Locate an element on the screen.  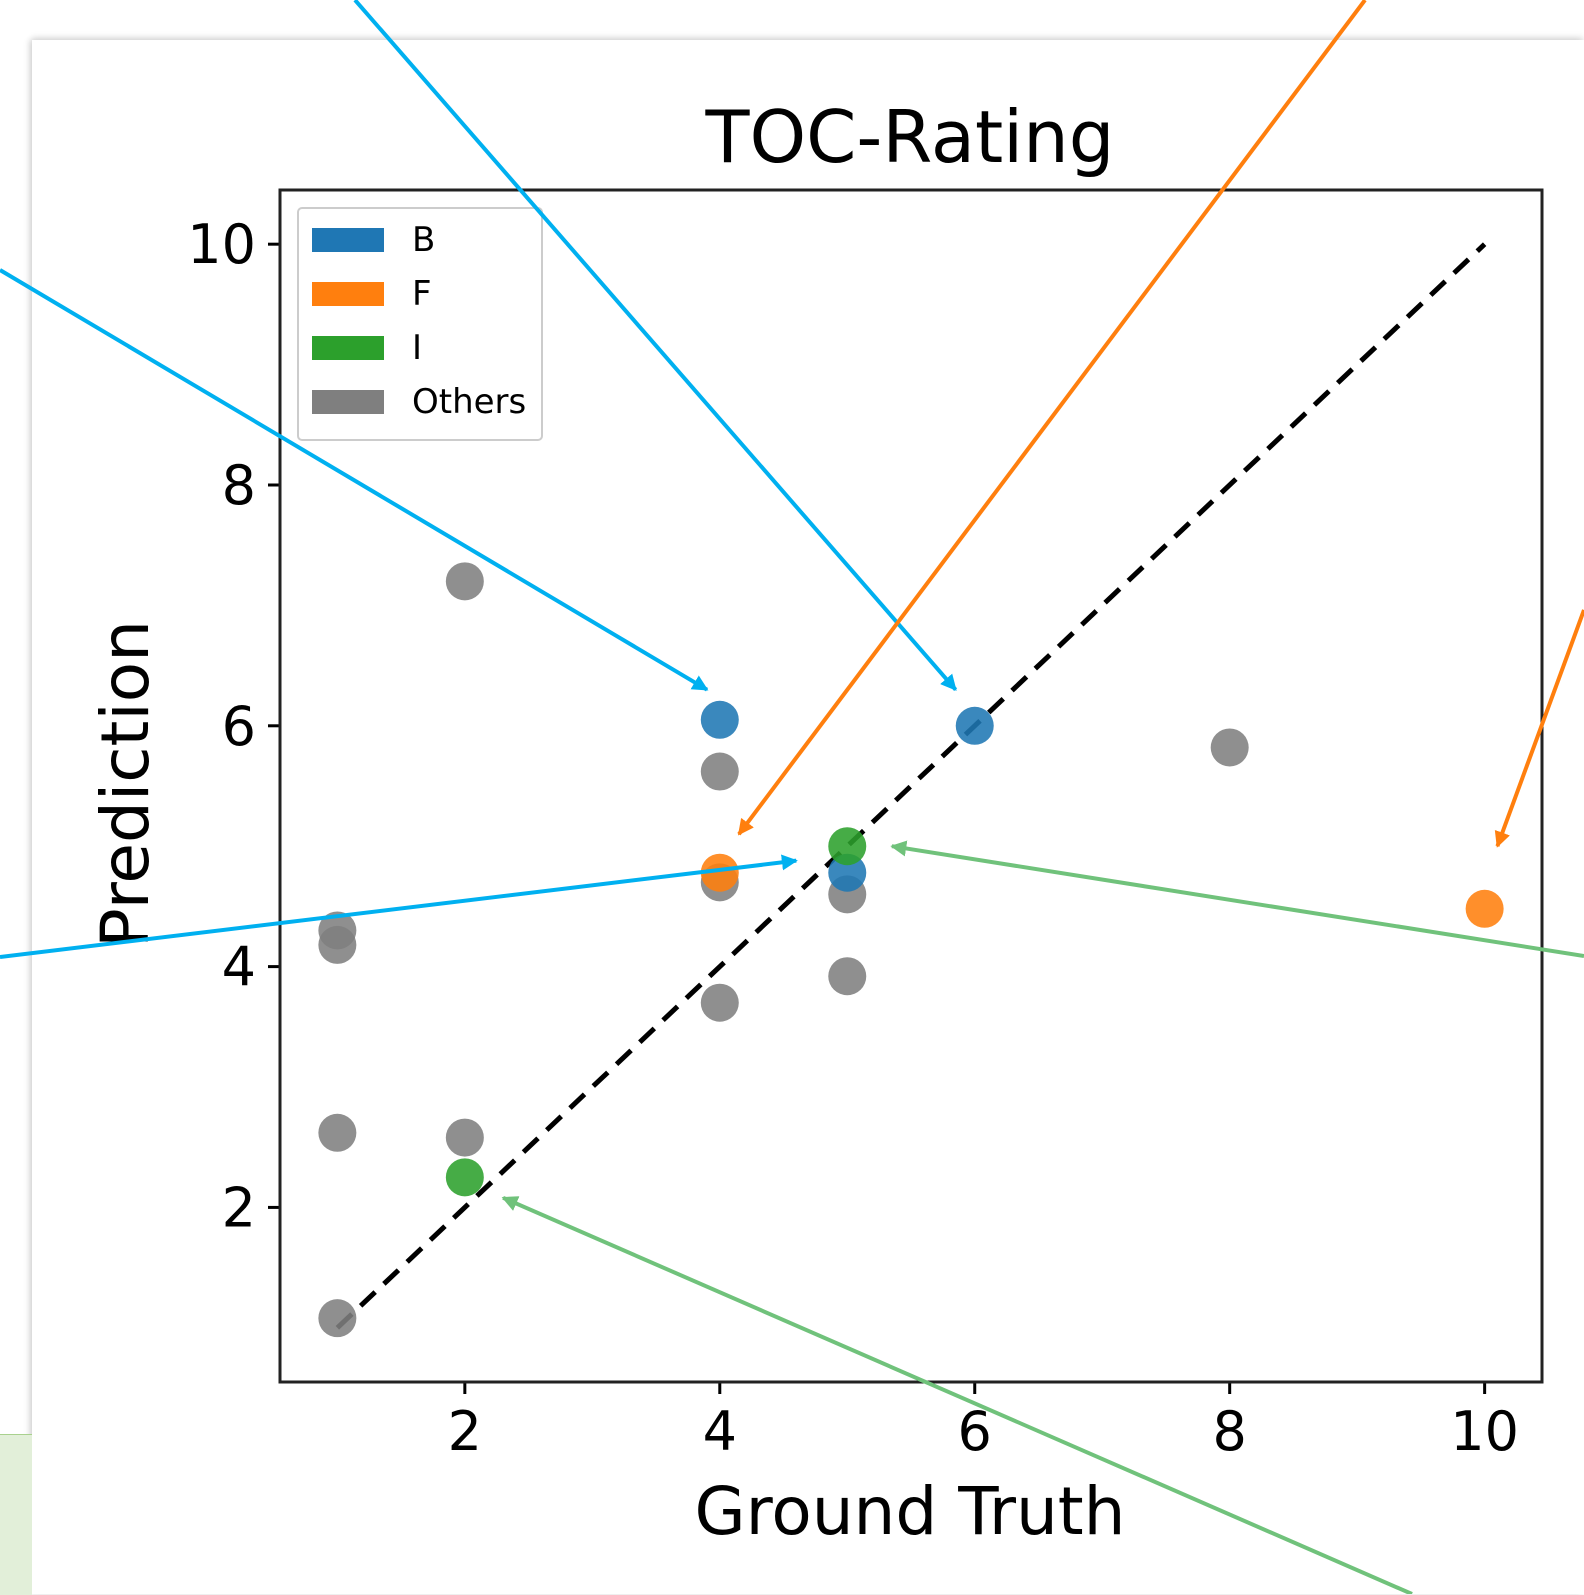
y-tick-label: 8 is located at coordinates (239, 485).